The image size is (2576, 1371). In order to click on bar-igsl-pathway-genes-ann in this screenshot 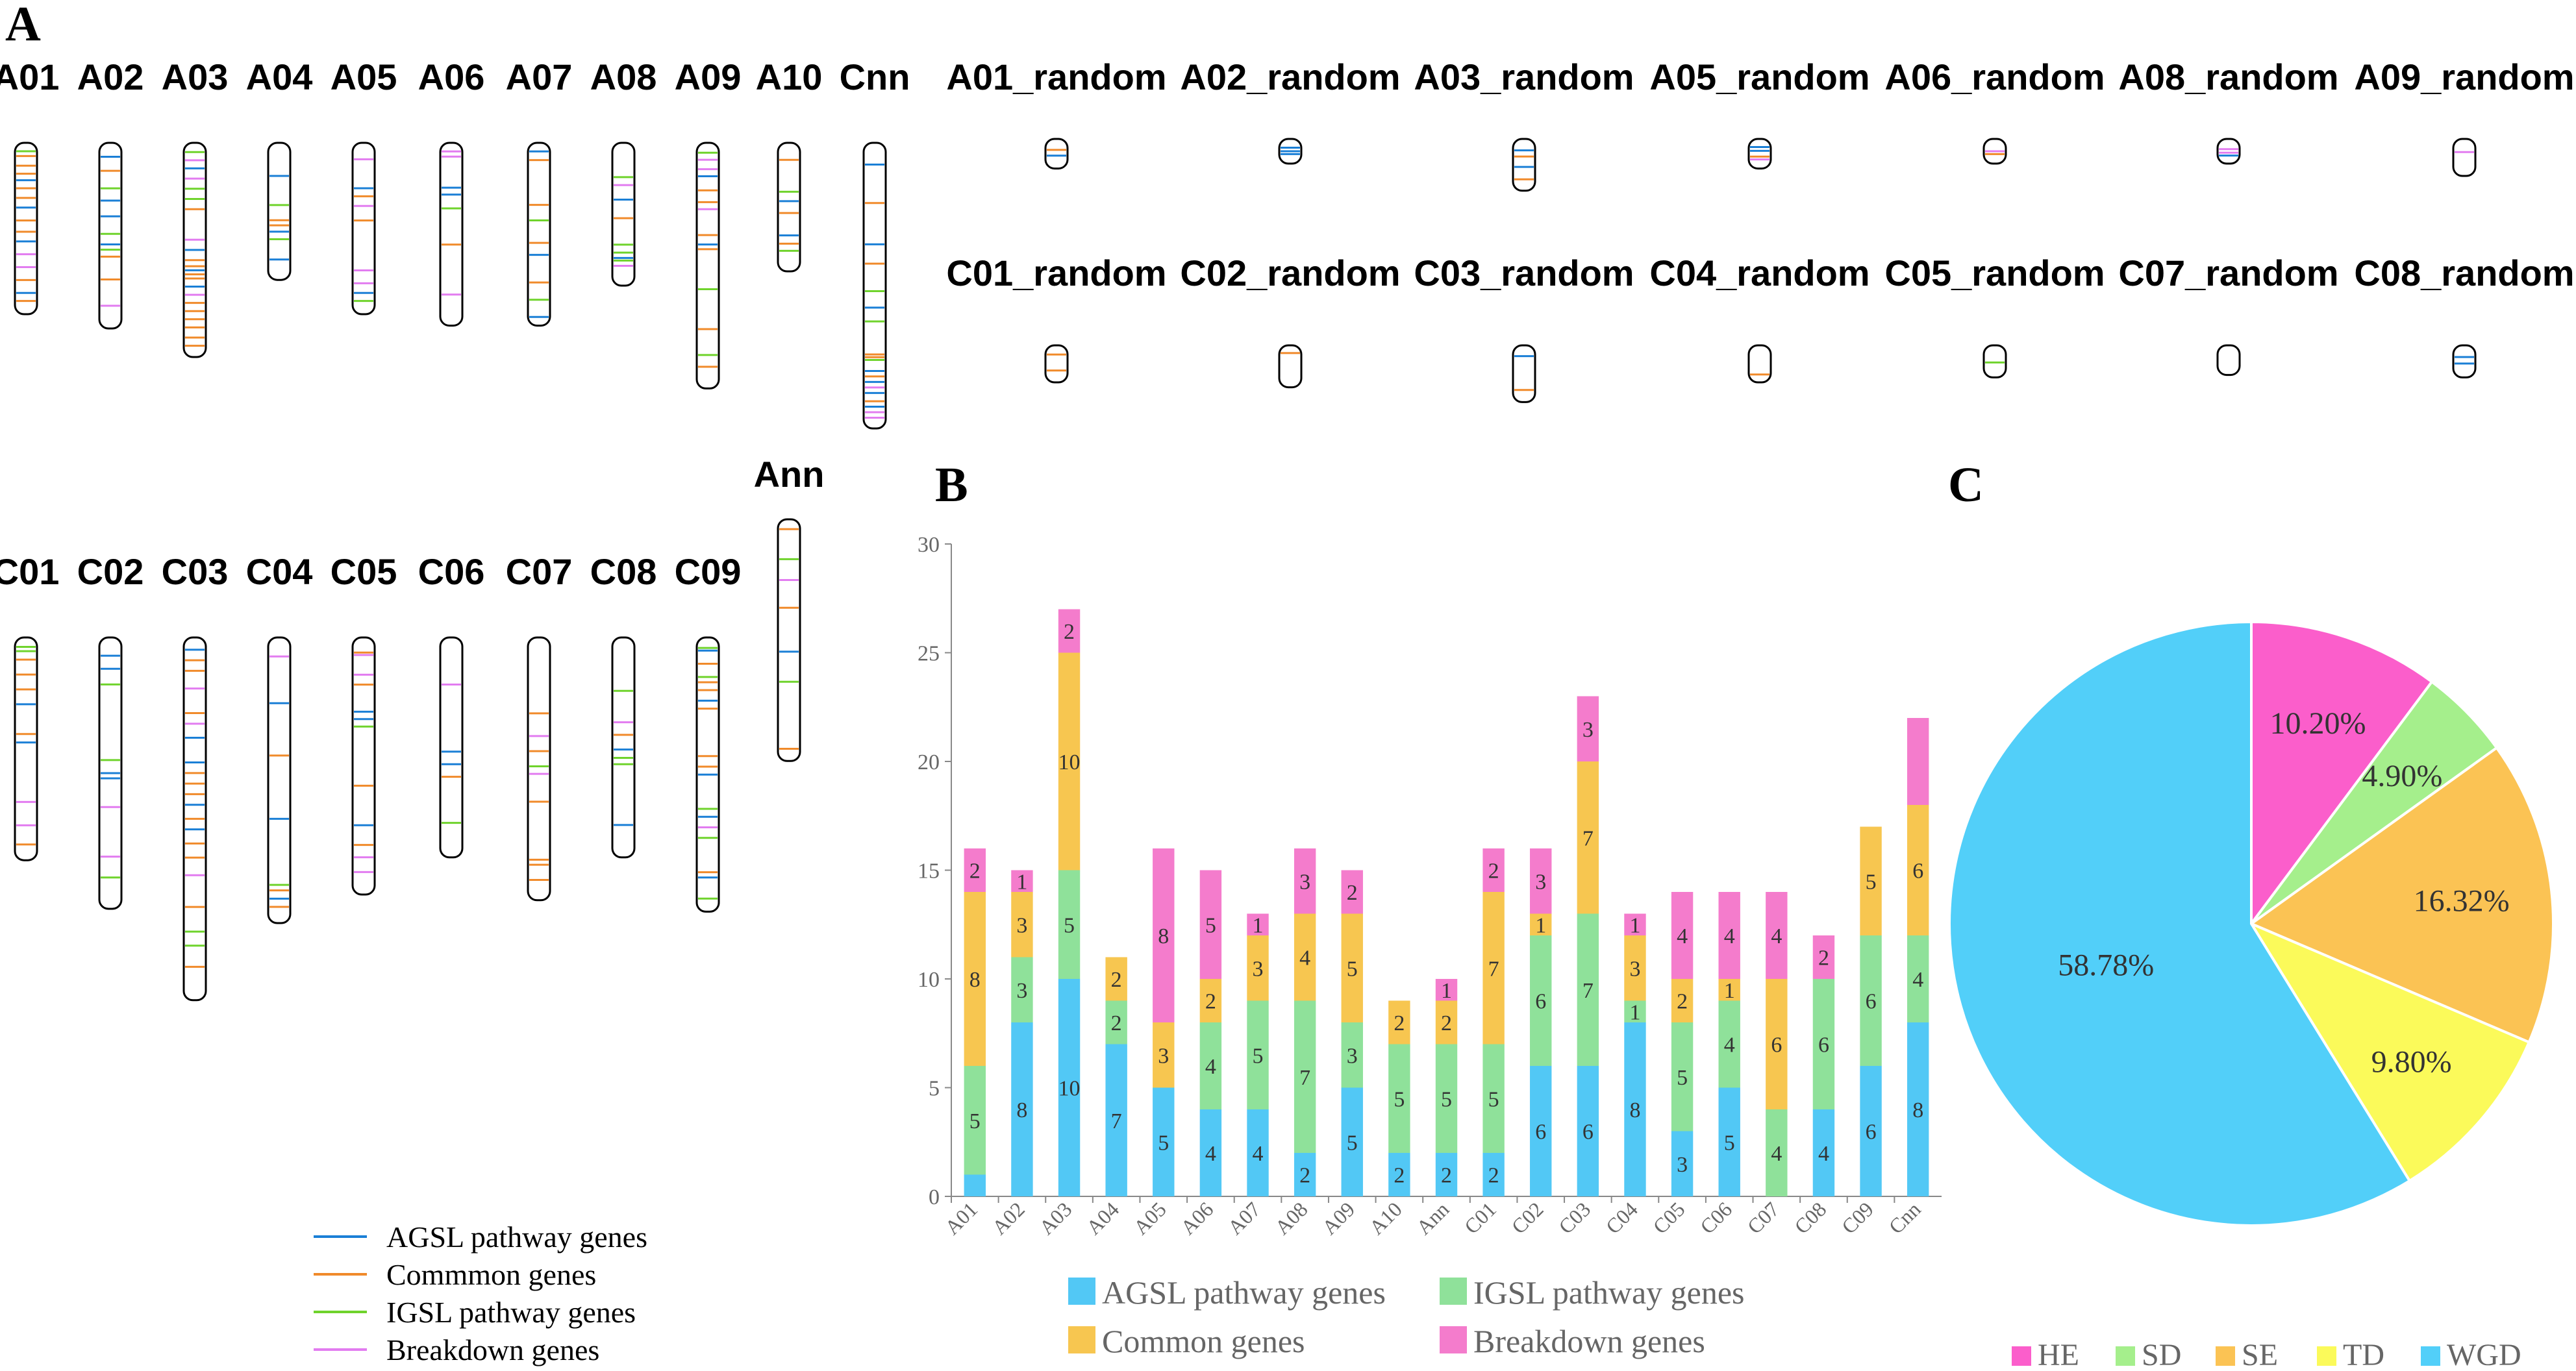, I will do `click(1446, 1098)`.